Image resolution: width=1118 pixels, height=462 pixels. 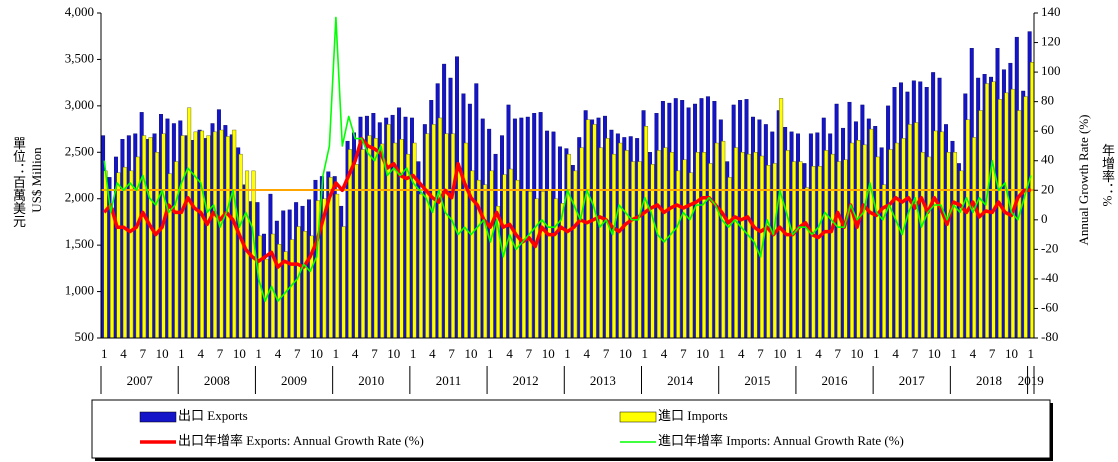 I want to click on y2-label: Annual Growth Rate (%), so click(x=1083, y=179).